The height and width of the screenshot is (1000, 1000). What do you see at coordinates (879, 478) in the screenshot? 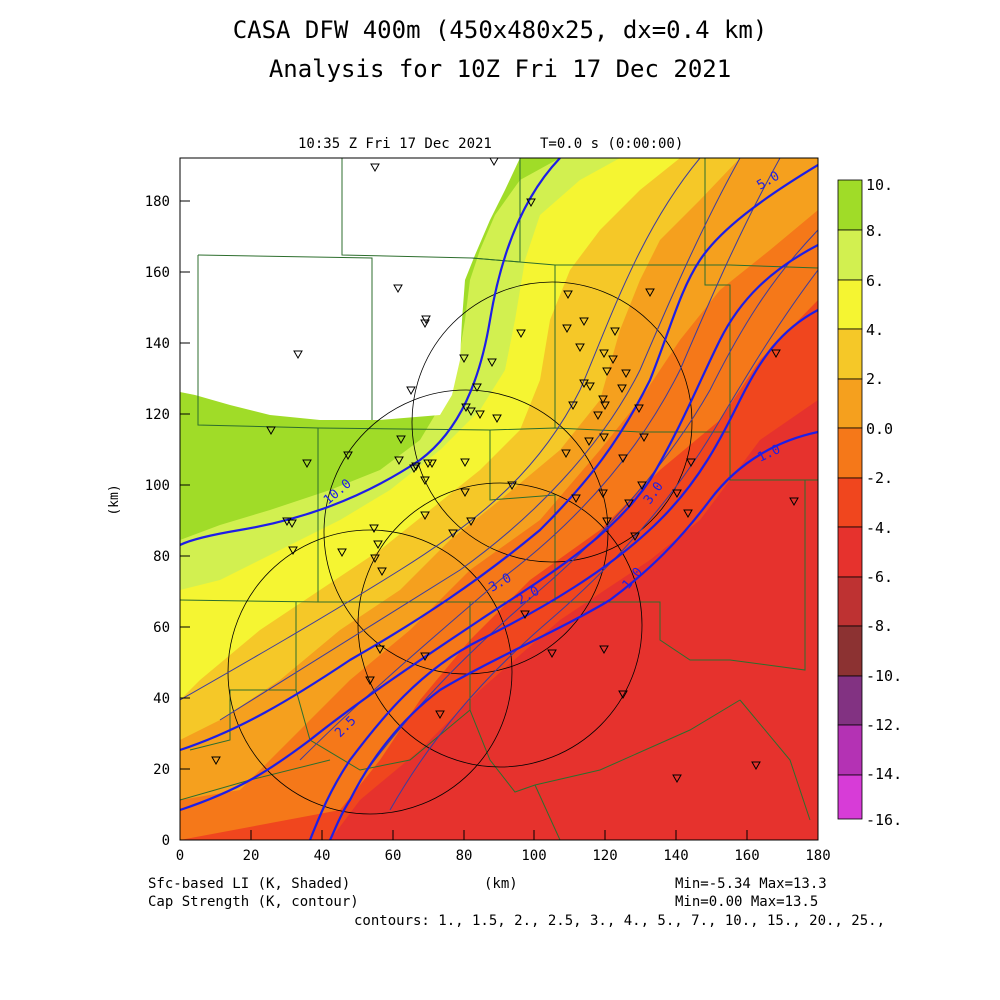
I see `colorbar-label: -2.` at bounding box center [879, 478].